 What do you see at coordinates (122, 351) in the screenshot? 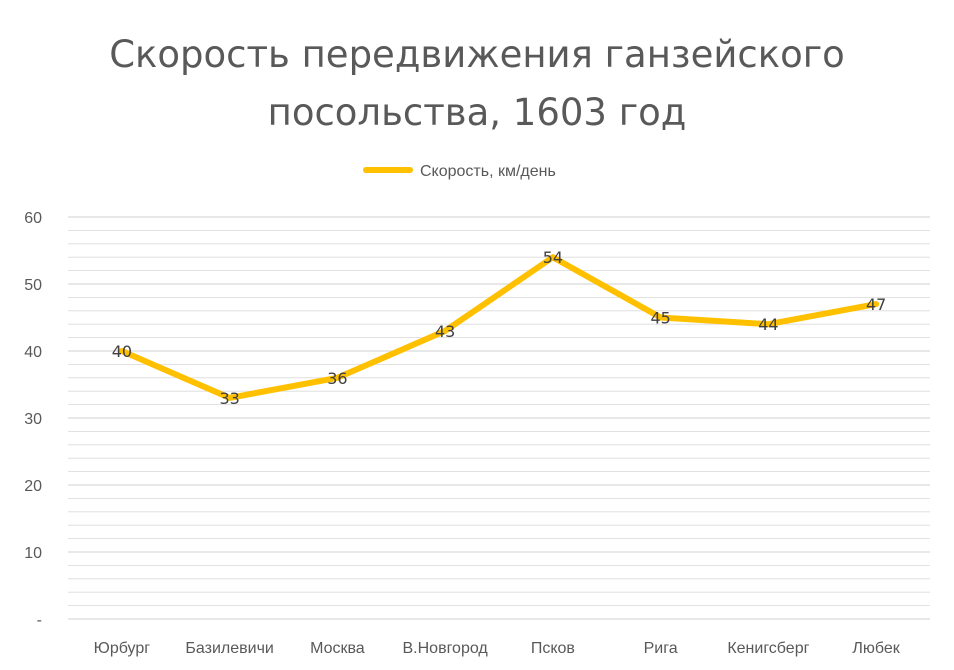
I see `data-label: 40` at bounding box center [122, 351].